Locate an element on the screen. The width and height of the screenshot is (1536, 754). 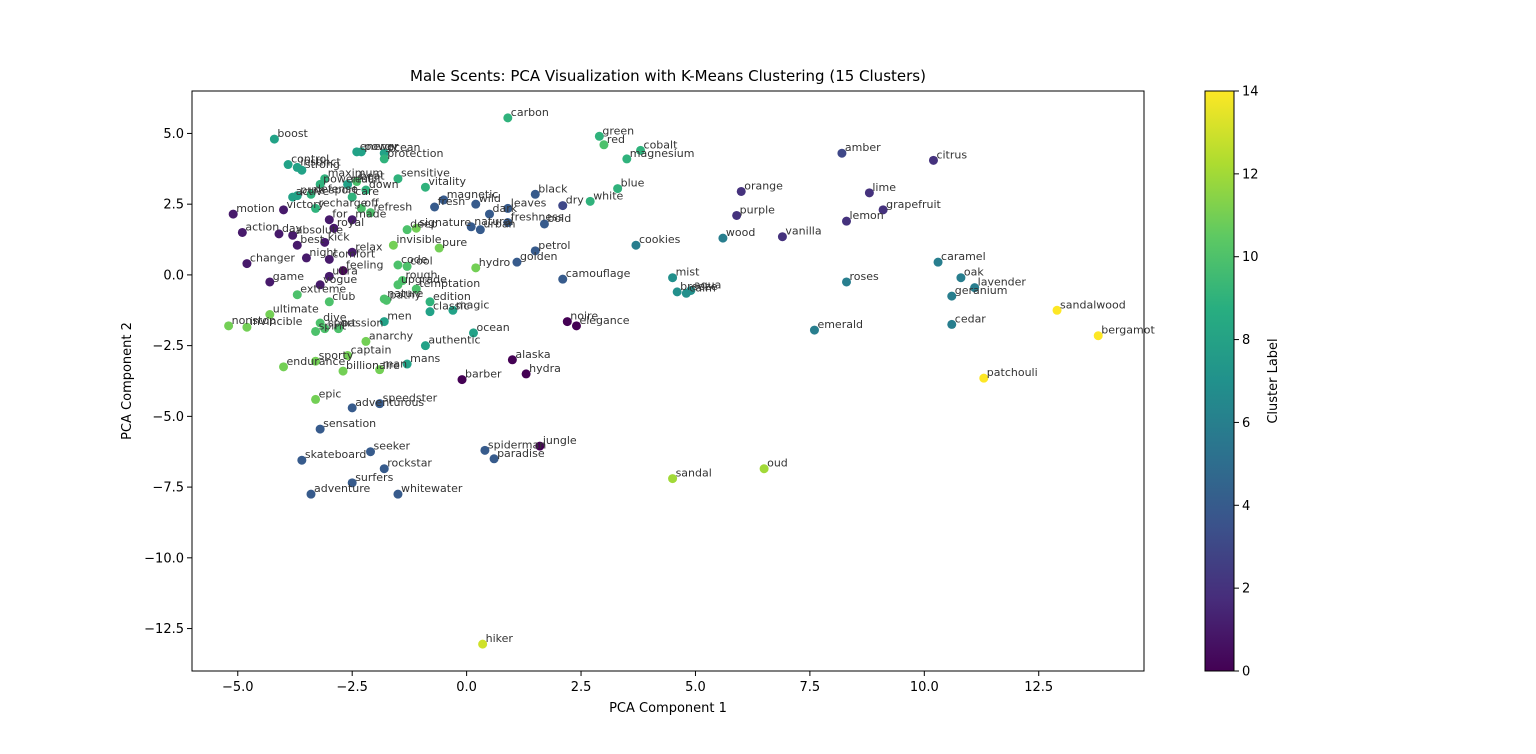
point-label: emerald is located at coordinates (840, 324).